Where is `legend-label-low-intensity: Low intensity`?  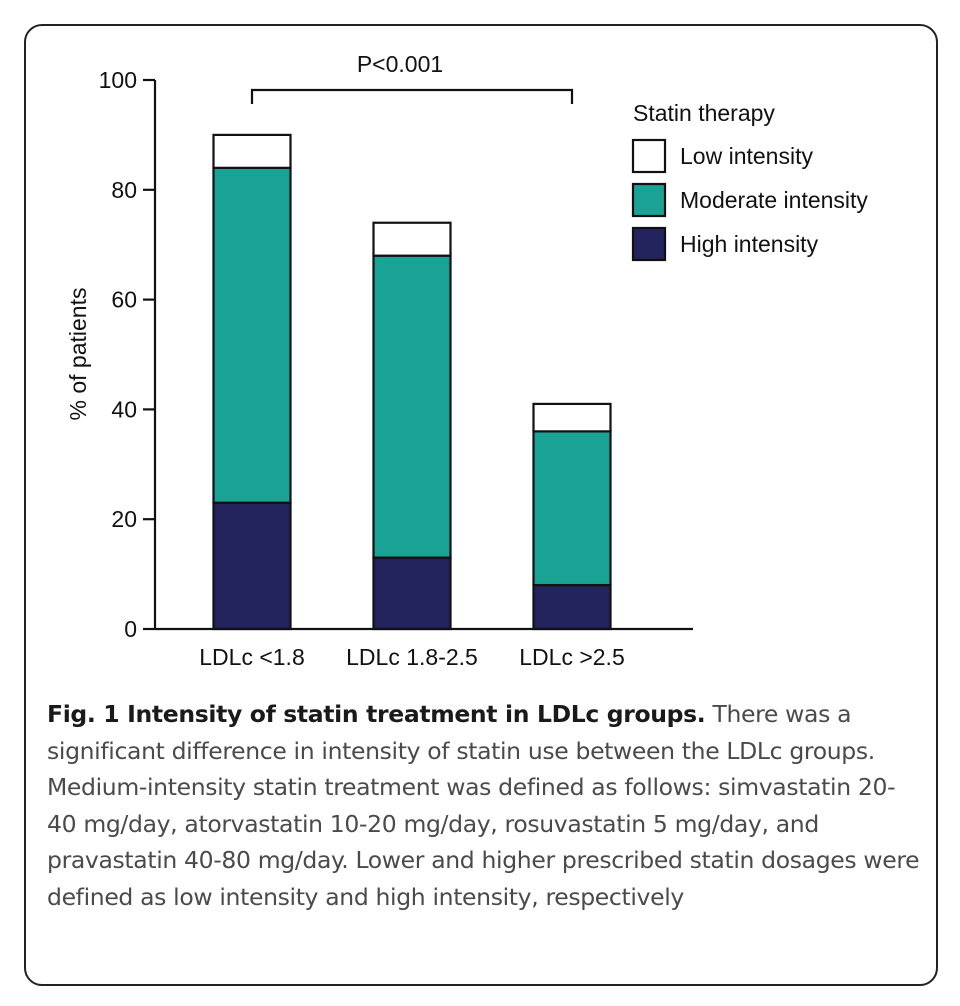
legend-label-low-intensity: Low intensity is located at coordinates (746, 156).